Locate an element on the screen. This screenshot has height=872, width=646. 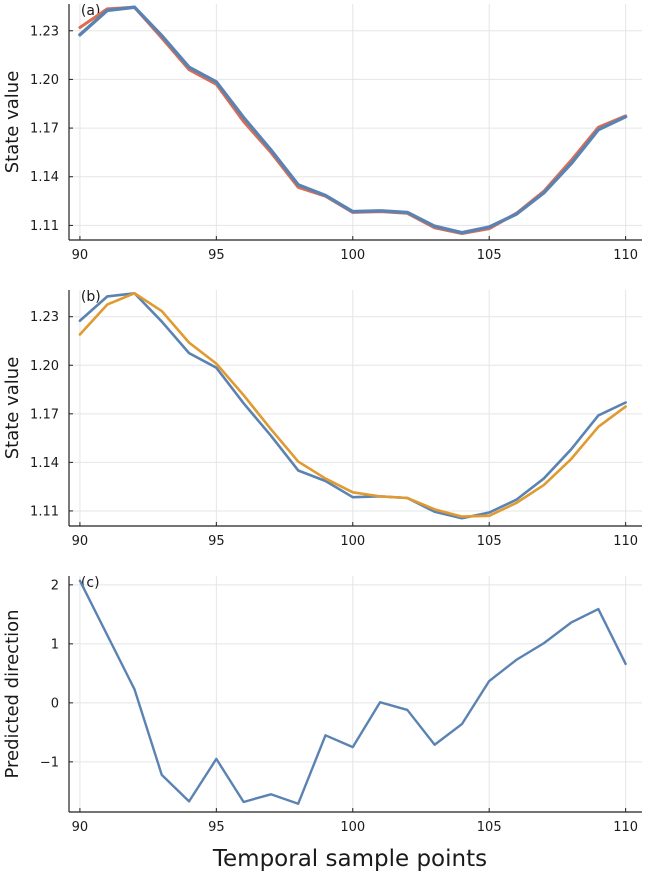
panel-label: (a) is located at coordinates (91, 11).